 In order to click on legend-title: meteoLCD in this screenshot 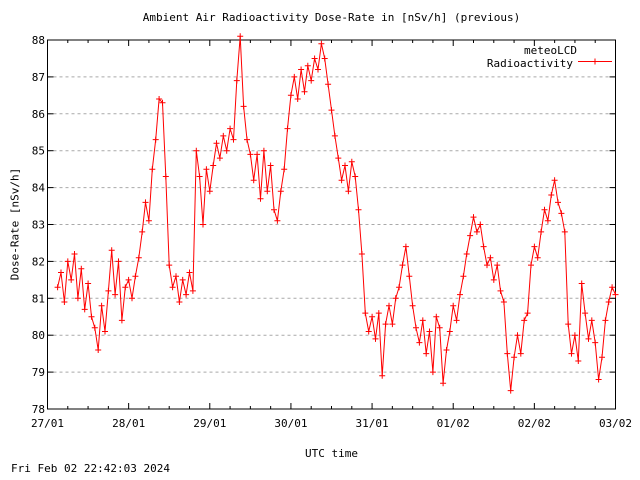, I will do `click(550, 50)`.